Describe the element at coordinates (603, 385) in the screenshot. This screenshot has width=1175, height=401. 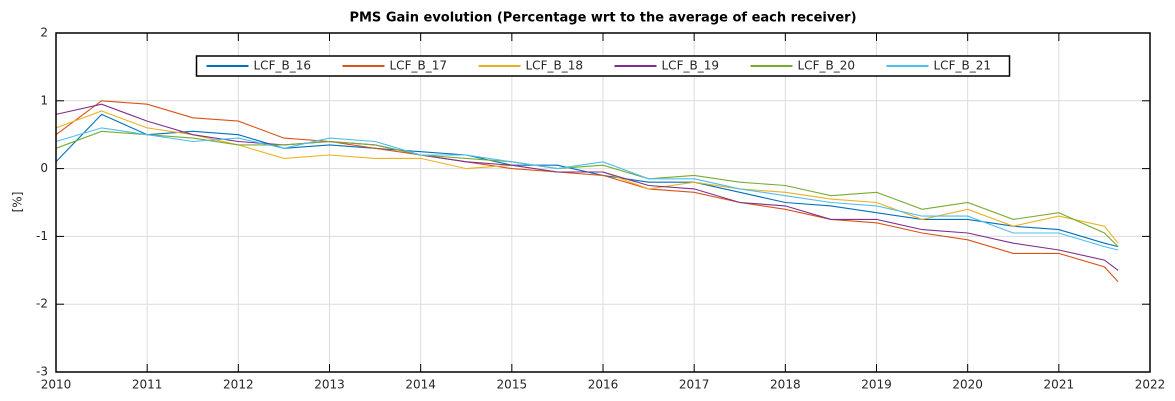
I see `x-tick-label: 2016` at that location.